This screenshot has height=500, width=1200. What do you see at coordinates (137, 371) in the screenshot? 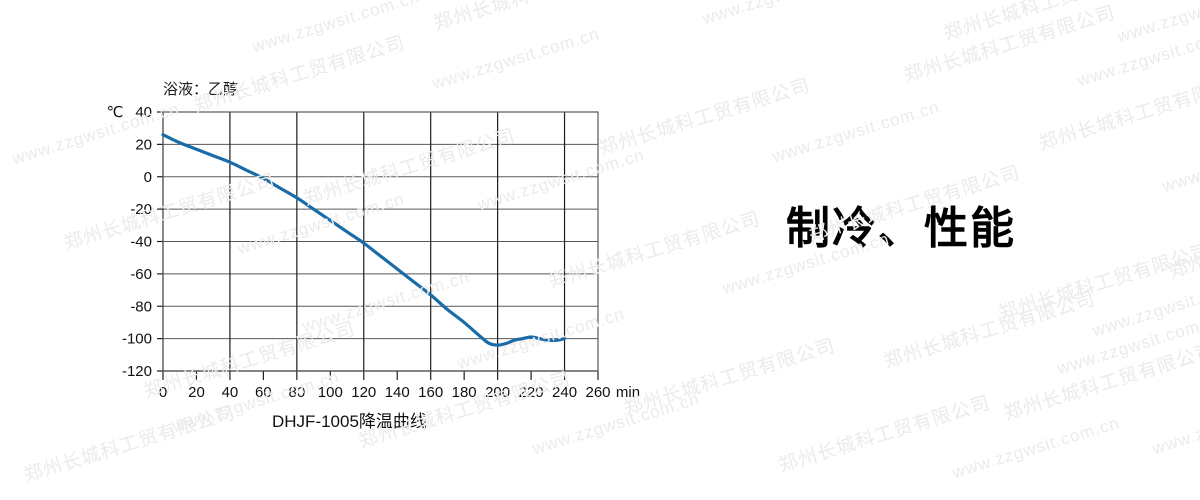
I see `y-tick-label: -120` at bounding box center [137, 371].